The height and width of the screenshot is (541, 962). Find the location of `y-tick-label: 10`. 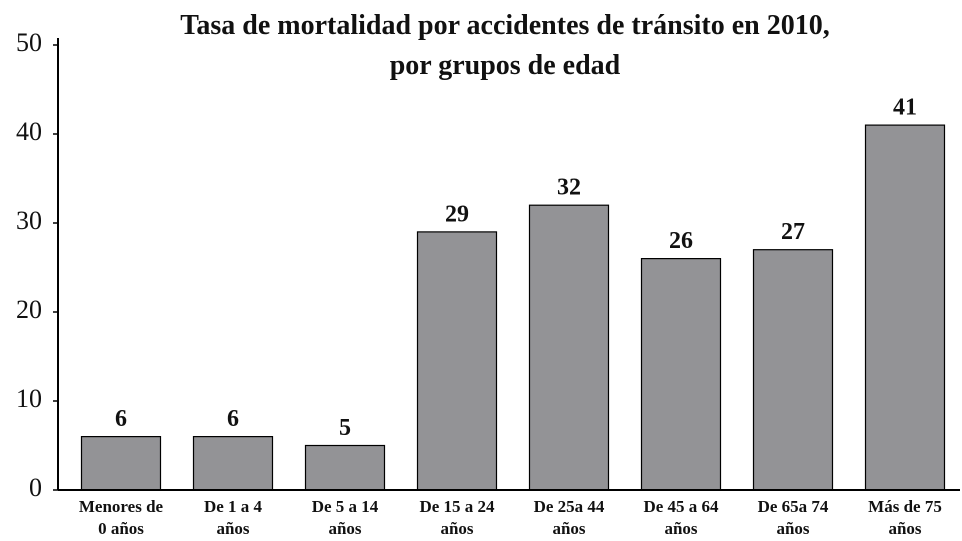

y-tick-label: 10 is located at coordinates (29, 398).